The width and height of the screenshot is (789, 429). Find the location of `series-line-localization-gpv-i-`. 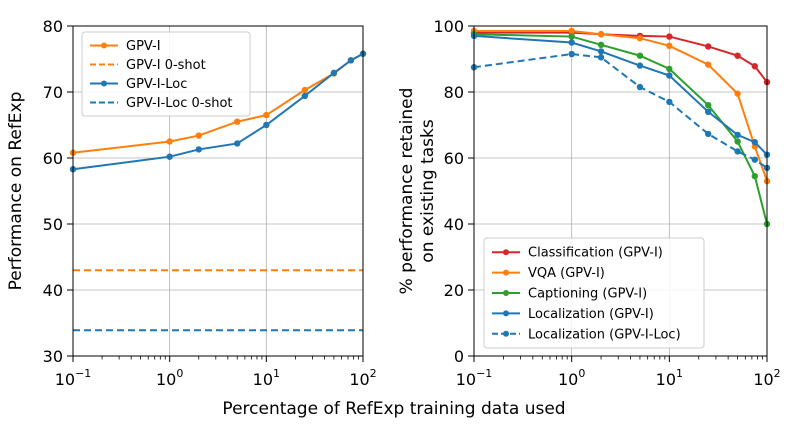

series-line-localization-gpv-i- is located at coordinates (620, 95).